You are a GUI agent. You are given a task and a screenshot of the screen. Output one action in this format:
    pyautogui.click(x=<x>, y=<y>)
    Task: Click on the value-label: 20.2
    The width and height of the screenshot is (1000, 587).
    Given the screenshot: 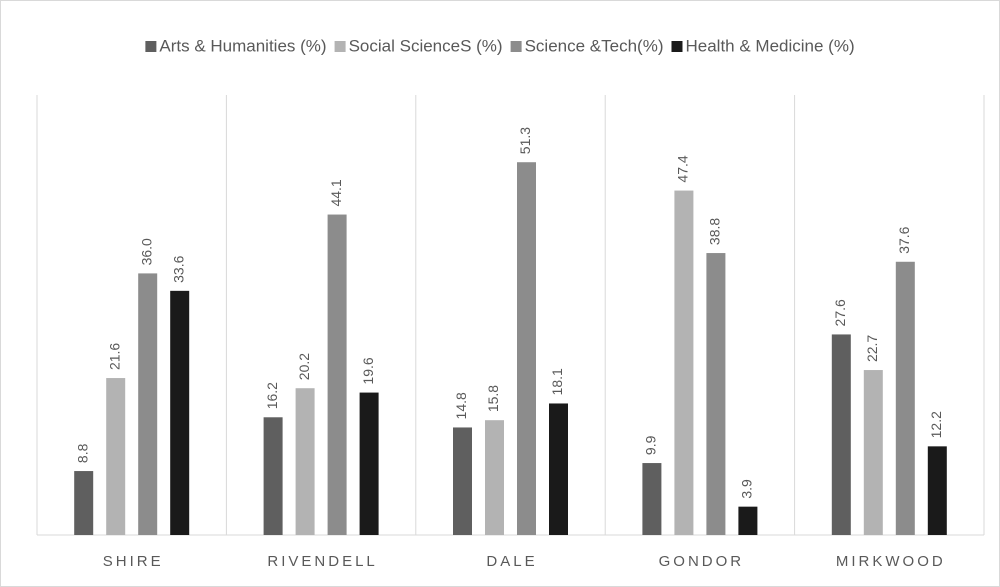 What is the action you would take?
    pyautogui.click(x=304, y=366)
    